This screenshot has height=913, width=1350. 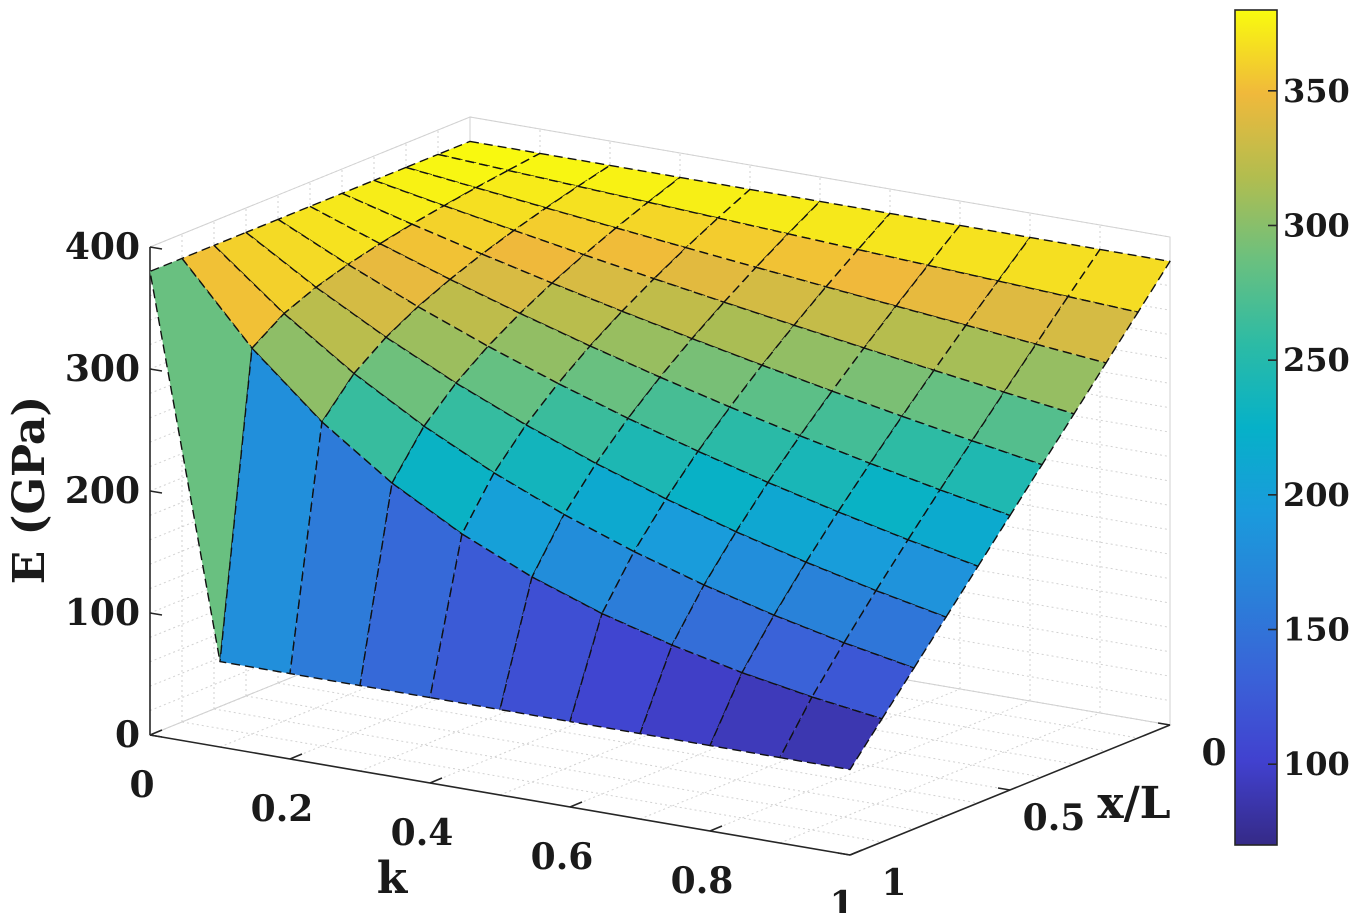 What do you see at coordinates (102, 247) in the screenshot?
I see `z-tick-label: 400` at bounding box center [102, 247].